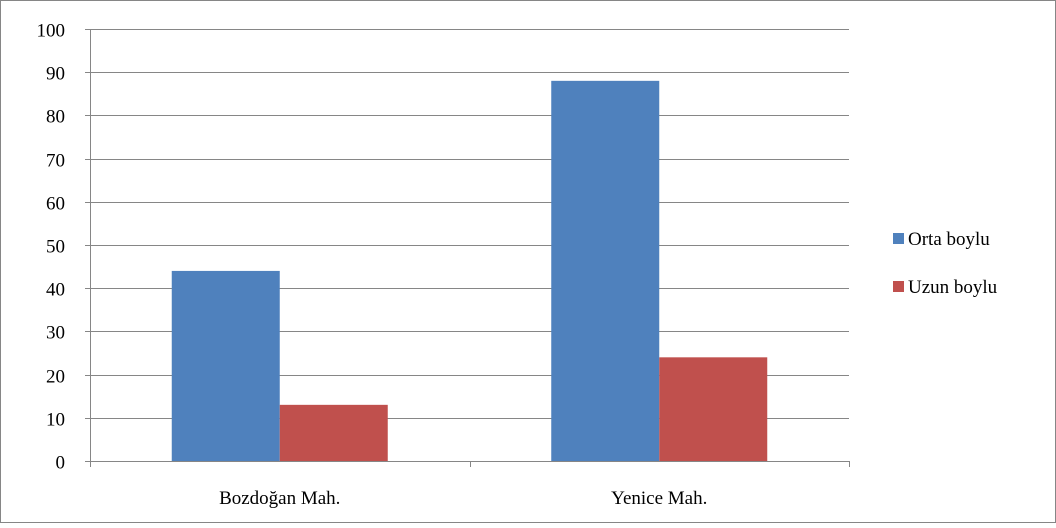 This screenshot has width=1056, height=528. What do you see at coordinates (55, 204) in the screenshot?
I see `y-tick-label: 60` at bounding box center [55, 204].